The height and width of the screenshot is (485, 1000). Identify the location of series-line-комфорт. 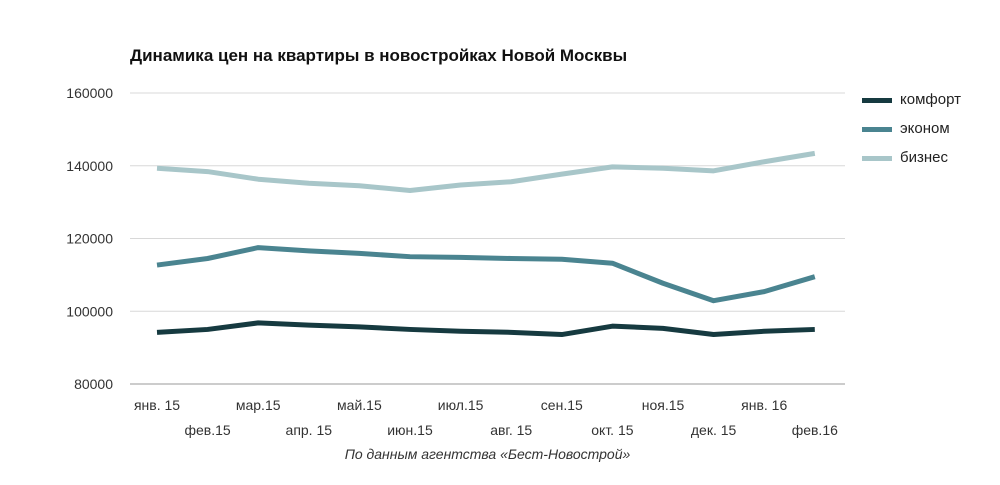
(485, 329).